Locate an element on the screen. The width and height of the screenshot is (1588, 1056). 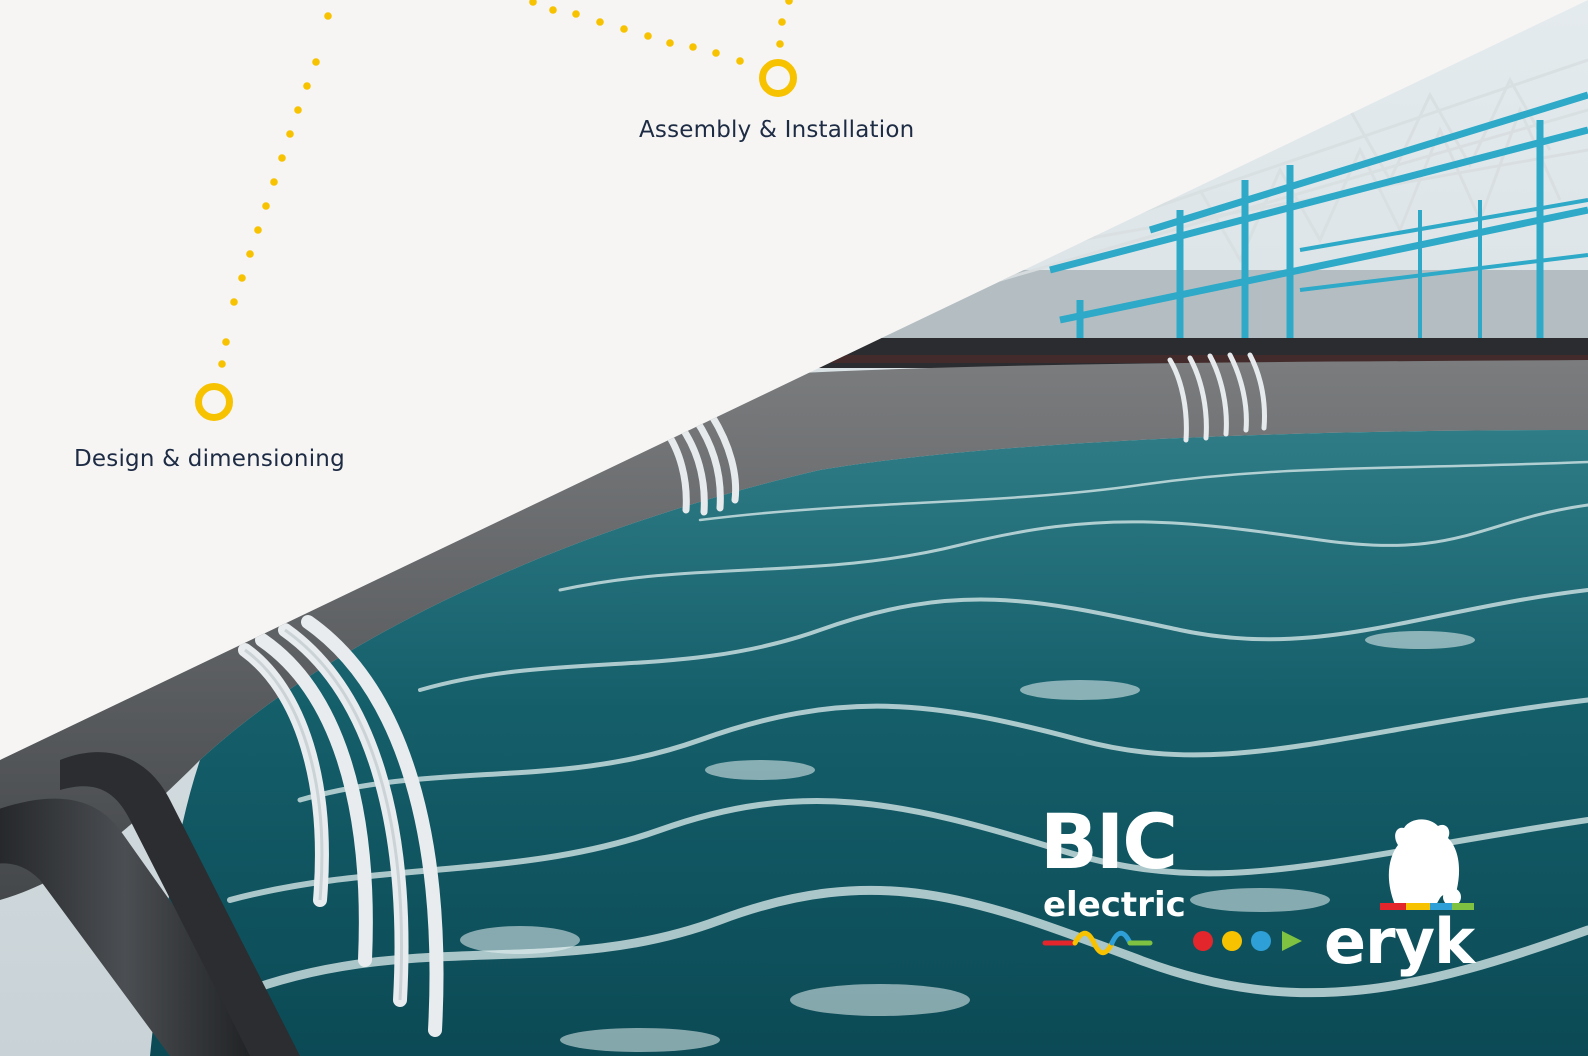
step-marker-assembly is located at coordinates (778, 78).